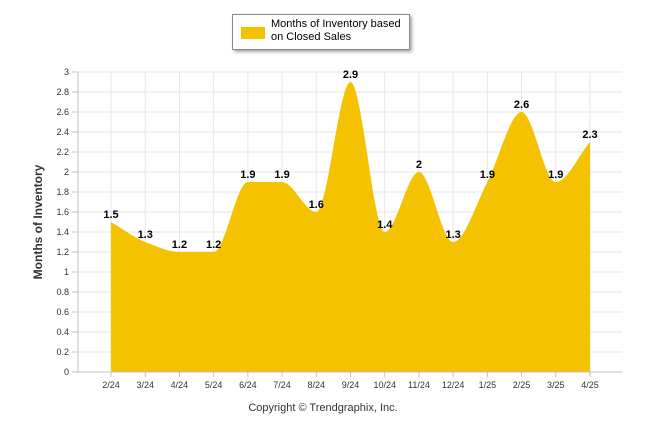  Describe the element at coordinates (110, 215) in the screenshot. I see `data-label: 1.5` at that location.